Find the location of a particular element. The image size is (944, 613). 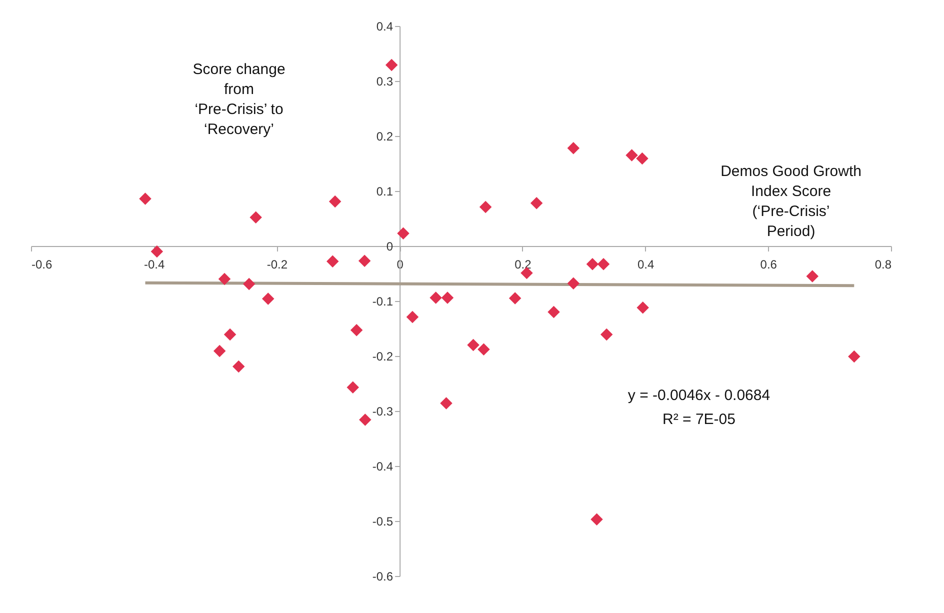

x-tick-label: -0.4 is located at coordinates (155, 265).